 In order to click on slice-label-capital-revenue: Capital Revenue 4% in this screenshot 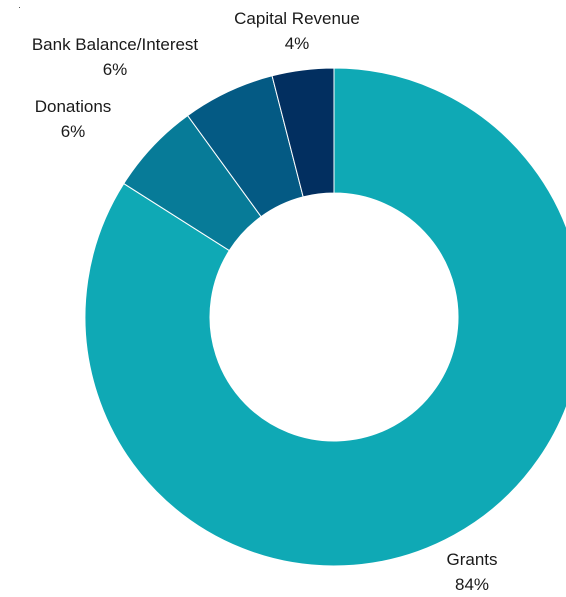, I will do `click(297, 31)`.